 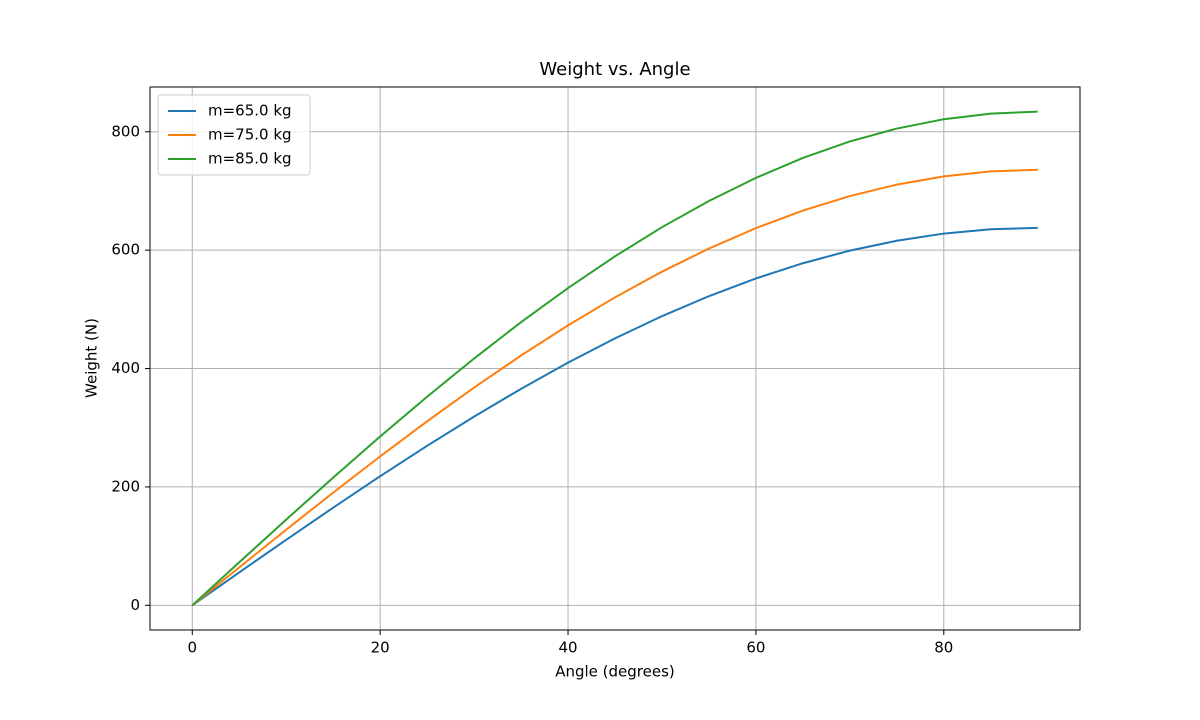 What do you see at coordinates (92, 358) in the screenshot?
I see `y-axis-label: Weight (N)` at bounding box center [92, 358].